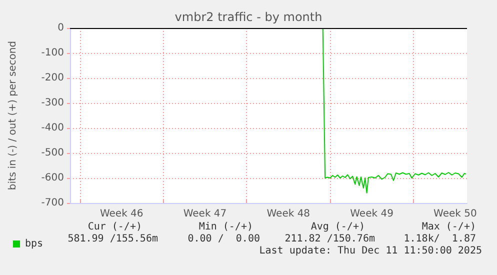  What do you see at coordinates (52, 153) in the screenshot?
I see `y-tick-label: -500` at bounding box center [52, 153].